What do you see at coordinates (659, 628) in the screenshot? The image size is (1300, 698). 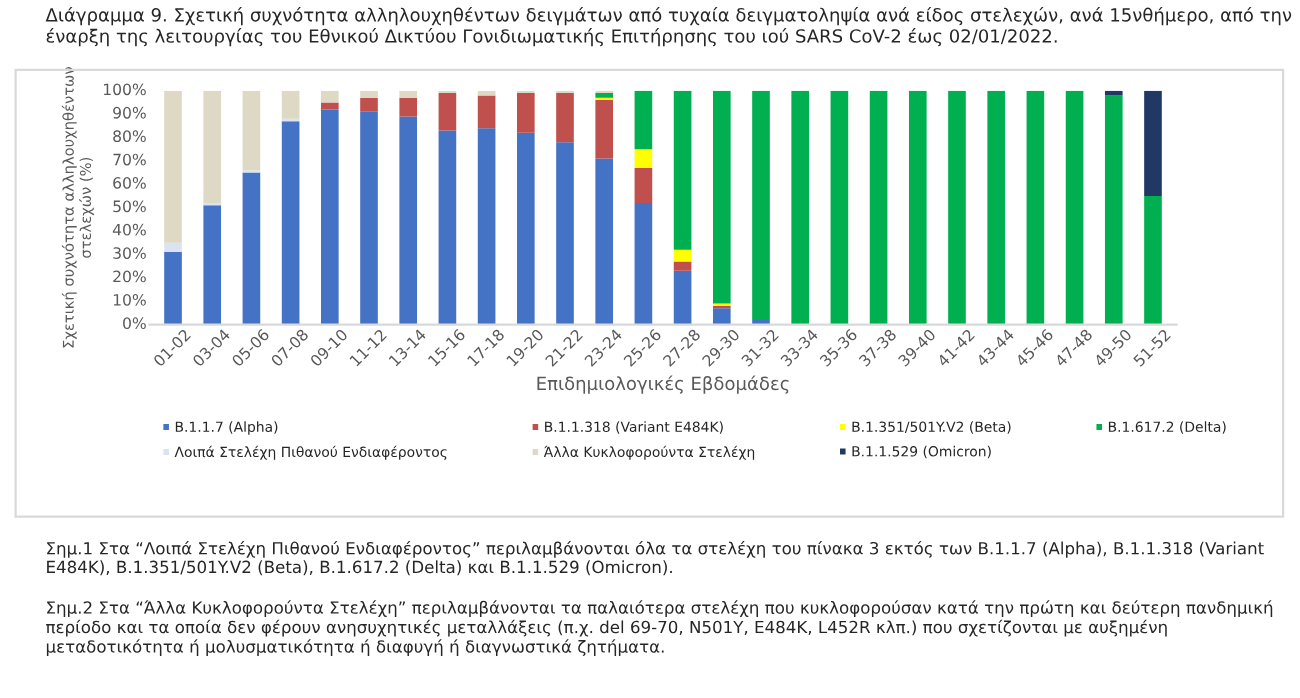 I see `text: Σημ.2 Στα “Άλλα Κυκλοφορούντα Στελέχη” περιλαμβάνονται τα παλαιότερα στελέχη που κυκλοφορούσαν κατά την πρώτη και δεύτερη πανδημική περίοδο και τα οποία δεν φέρουν ανησυχητικές μεταλλάξεις (π.χ. del 69-70, N501Y, E484K, L452R κλπ.) που σχετίζονται με αυξημένη μεταδοτικότητα ή μολυσματικότητα ή διαφυγή ή διαγνωστικά ζητήματα.` at bounding box center [659, 628].